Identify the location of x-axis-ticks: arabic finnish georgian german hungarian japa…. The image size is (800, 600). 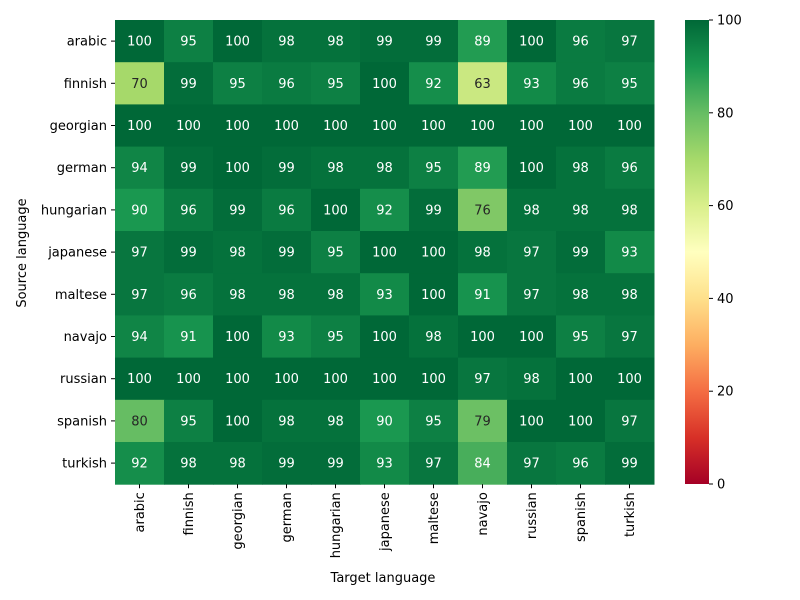
(385, 521).